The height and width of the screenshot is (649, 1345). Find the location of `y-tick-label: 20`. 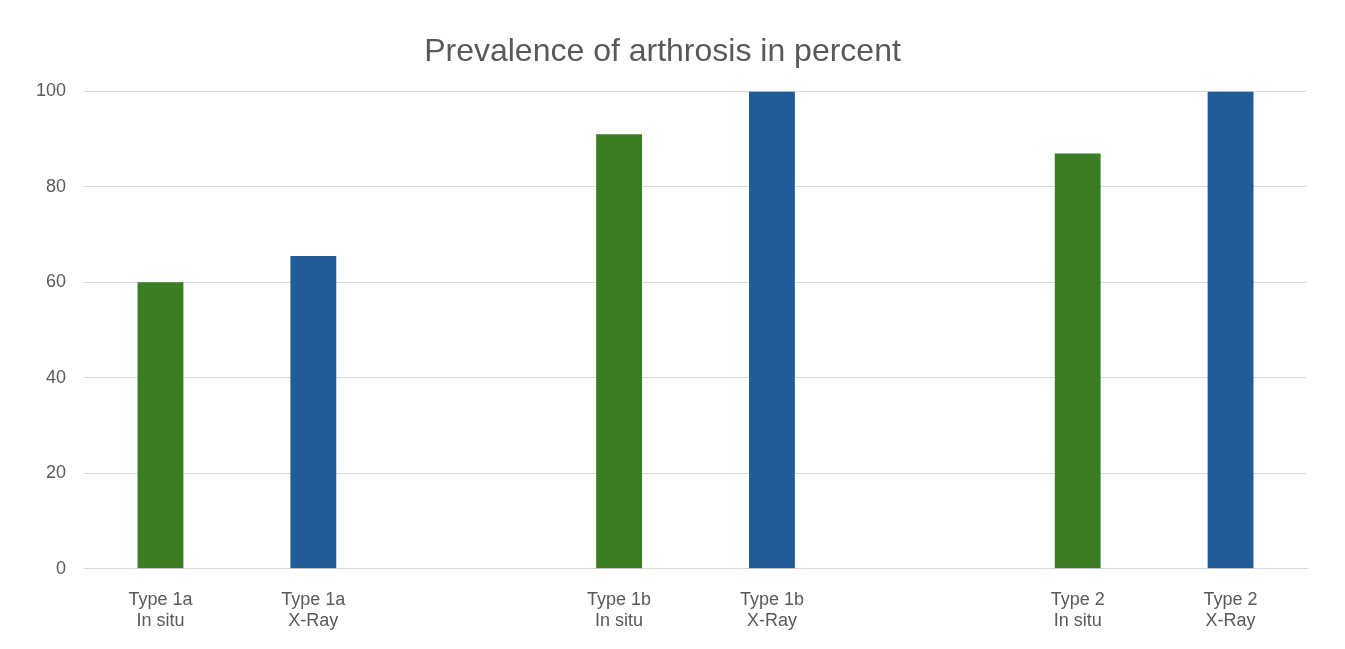

y-tick-label: 20 is located at coordinates (56, 472).